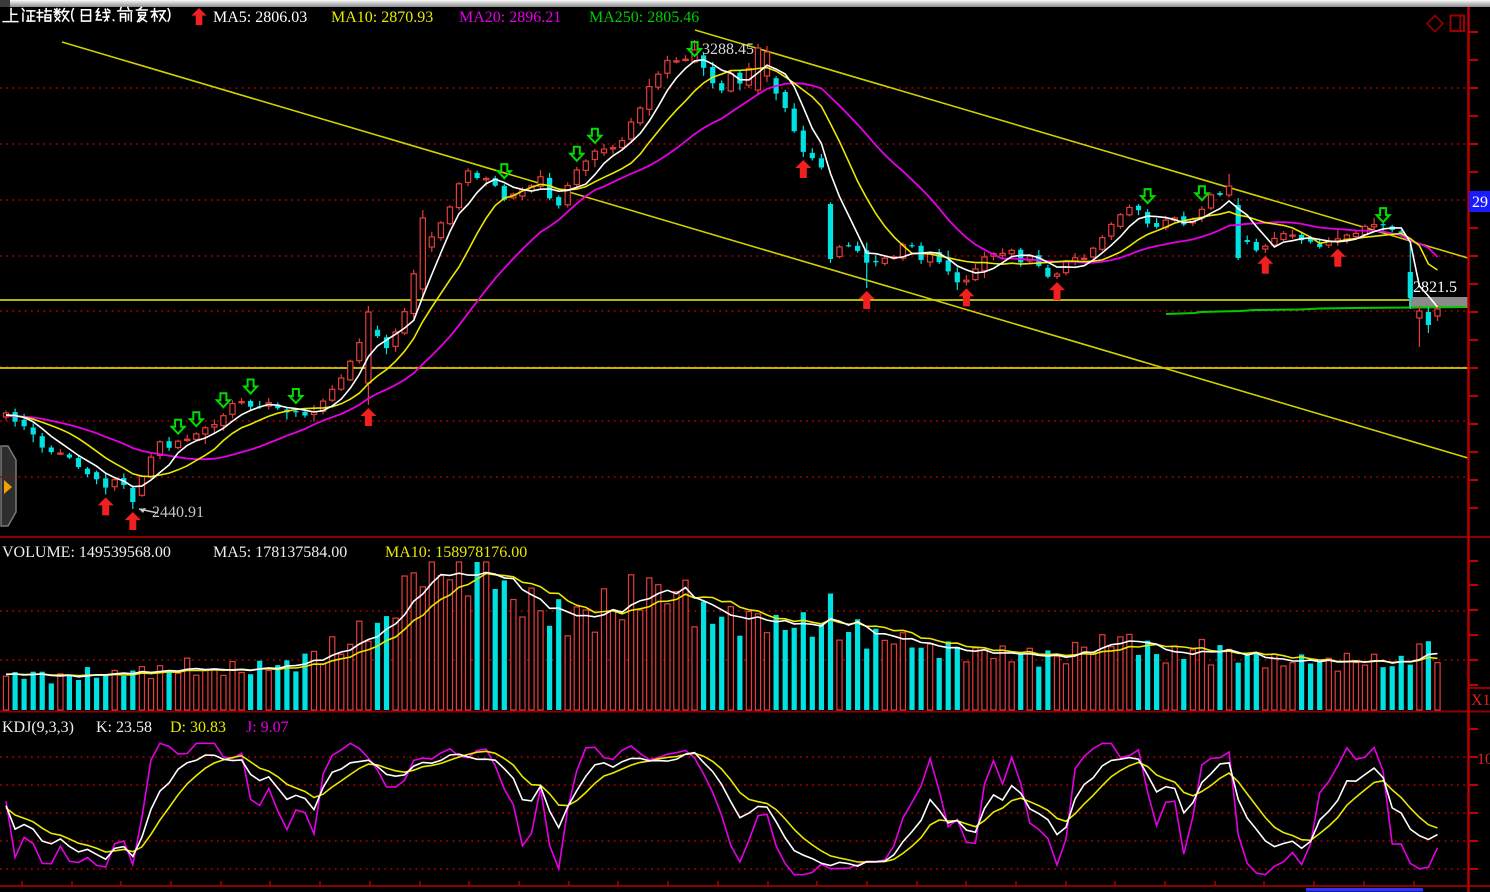  I want to click on svg-text: KDJ(9,3,3), so click(38, 727).